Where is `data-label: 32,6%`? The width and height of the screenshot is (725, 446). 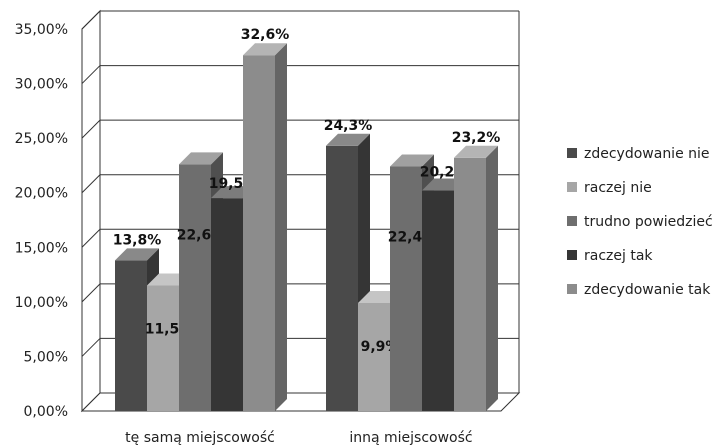 data-label: 32,6% is located at coordinates (265, 35).